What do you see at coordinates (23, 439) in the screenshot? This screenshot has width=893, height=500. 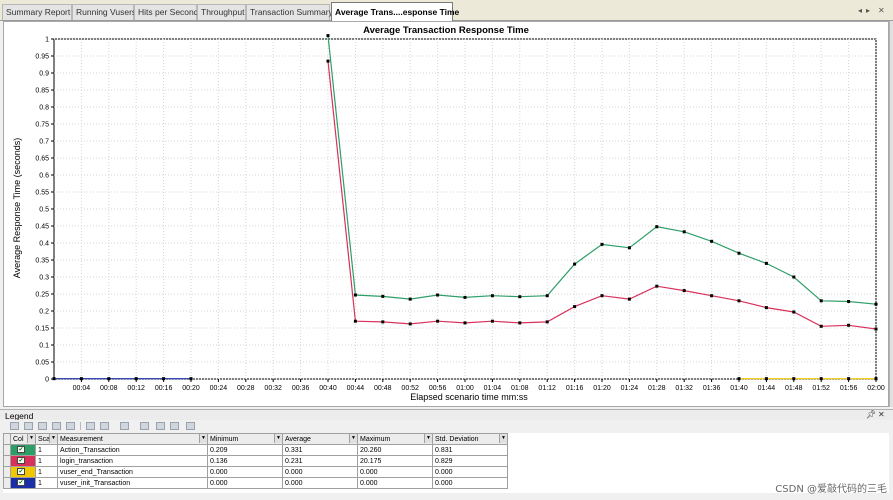 I see `column-header-color: Col ▼` at bounding box center [23, 439].